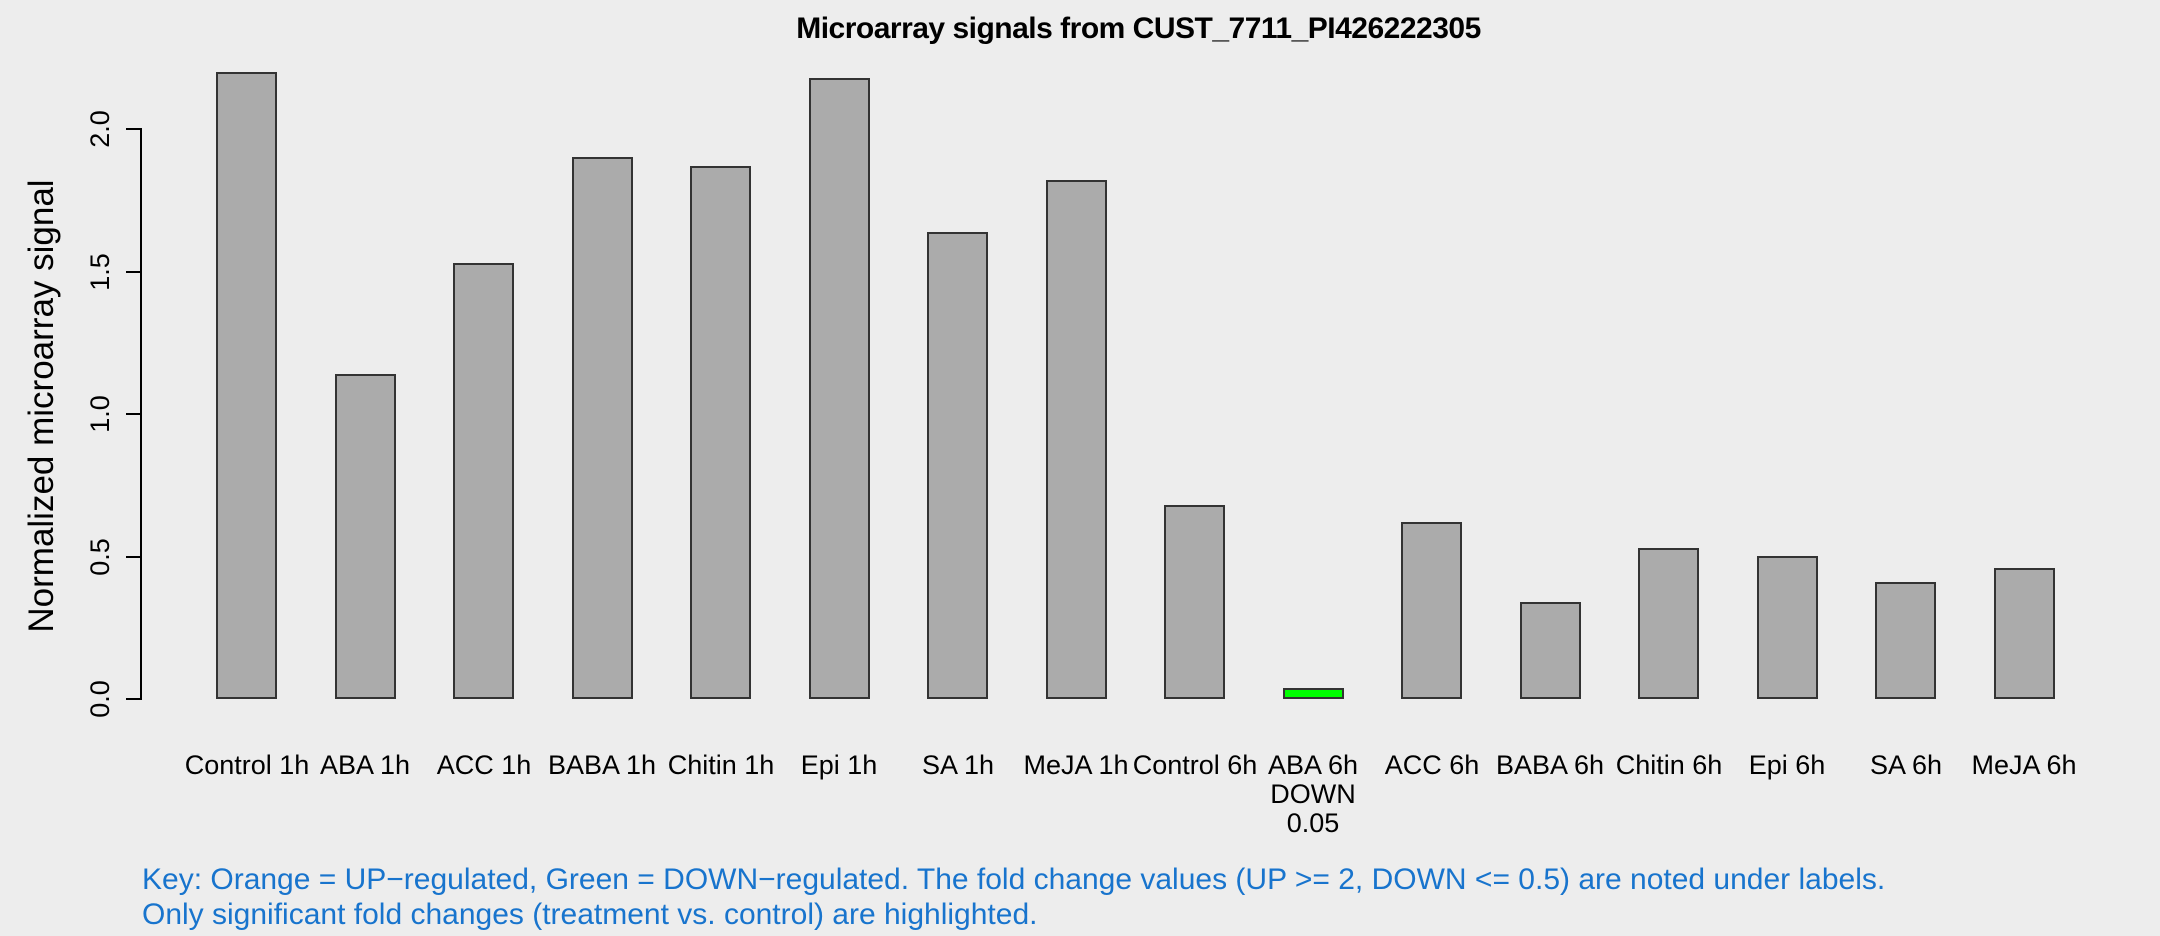 This screenshot has height=936, width=2160. Describe the element at coordinates (1076, 439) in the screenshot. I see `bar-meja-1h` at that location.